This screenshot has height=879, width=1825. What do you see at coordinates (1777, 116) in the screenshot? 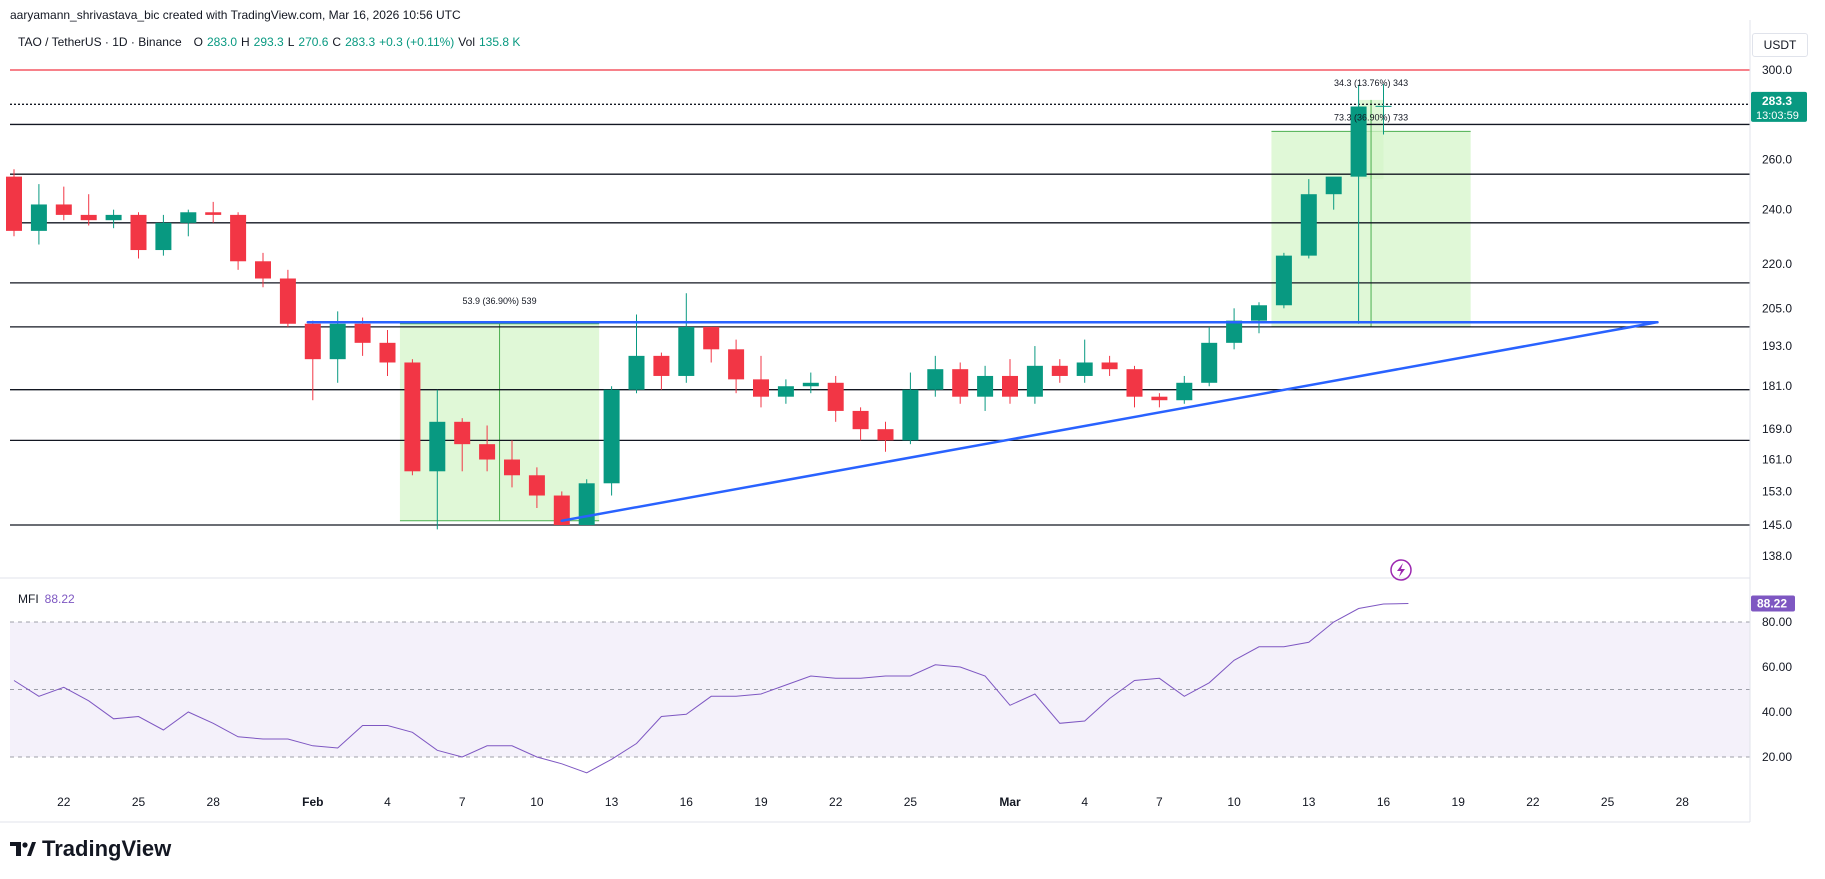
I see `candle-countdown-text: 13:03:59` at bounding box center [1777, 116].